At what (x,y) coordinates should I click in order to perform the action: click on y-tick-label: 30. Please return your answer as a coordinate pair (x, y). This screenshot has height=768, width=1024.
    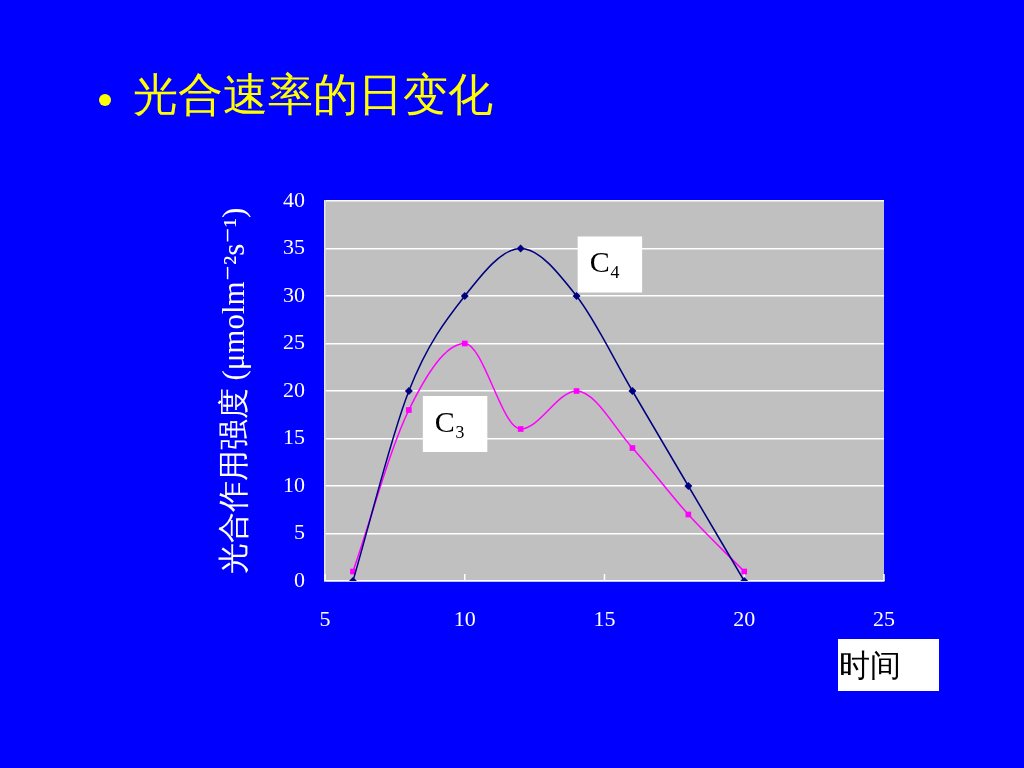
    Looking at the image, I should click on (294, 294).